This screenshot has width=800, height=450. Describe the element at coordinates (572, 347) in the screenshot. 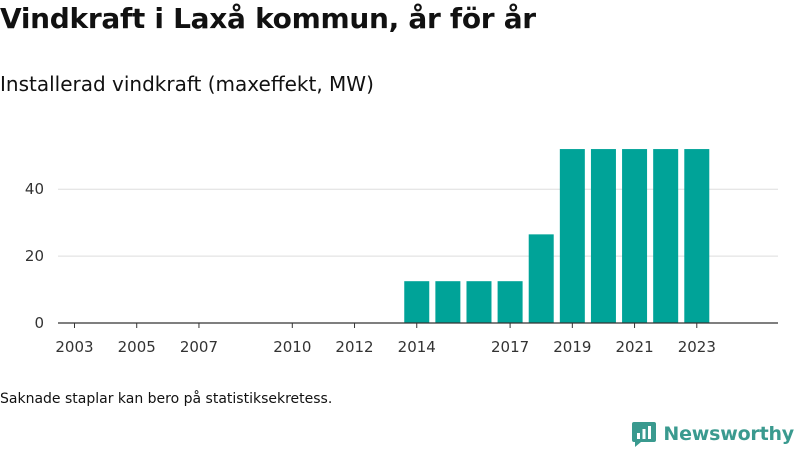

I see `x-tick-label: 2019` at that location.